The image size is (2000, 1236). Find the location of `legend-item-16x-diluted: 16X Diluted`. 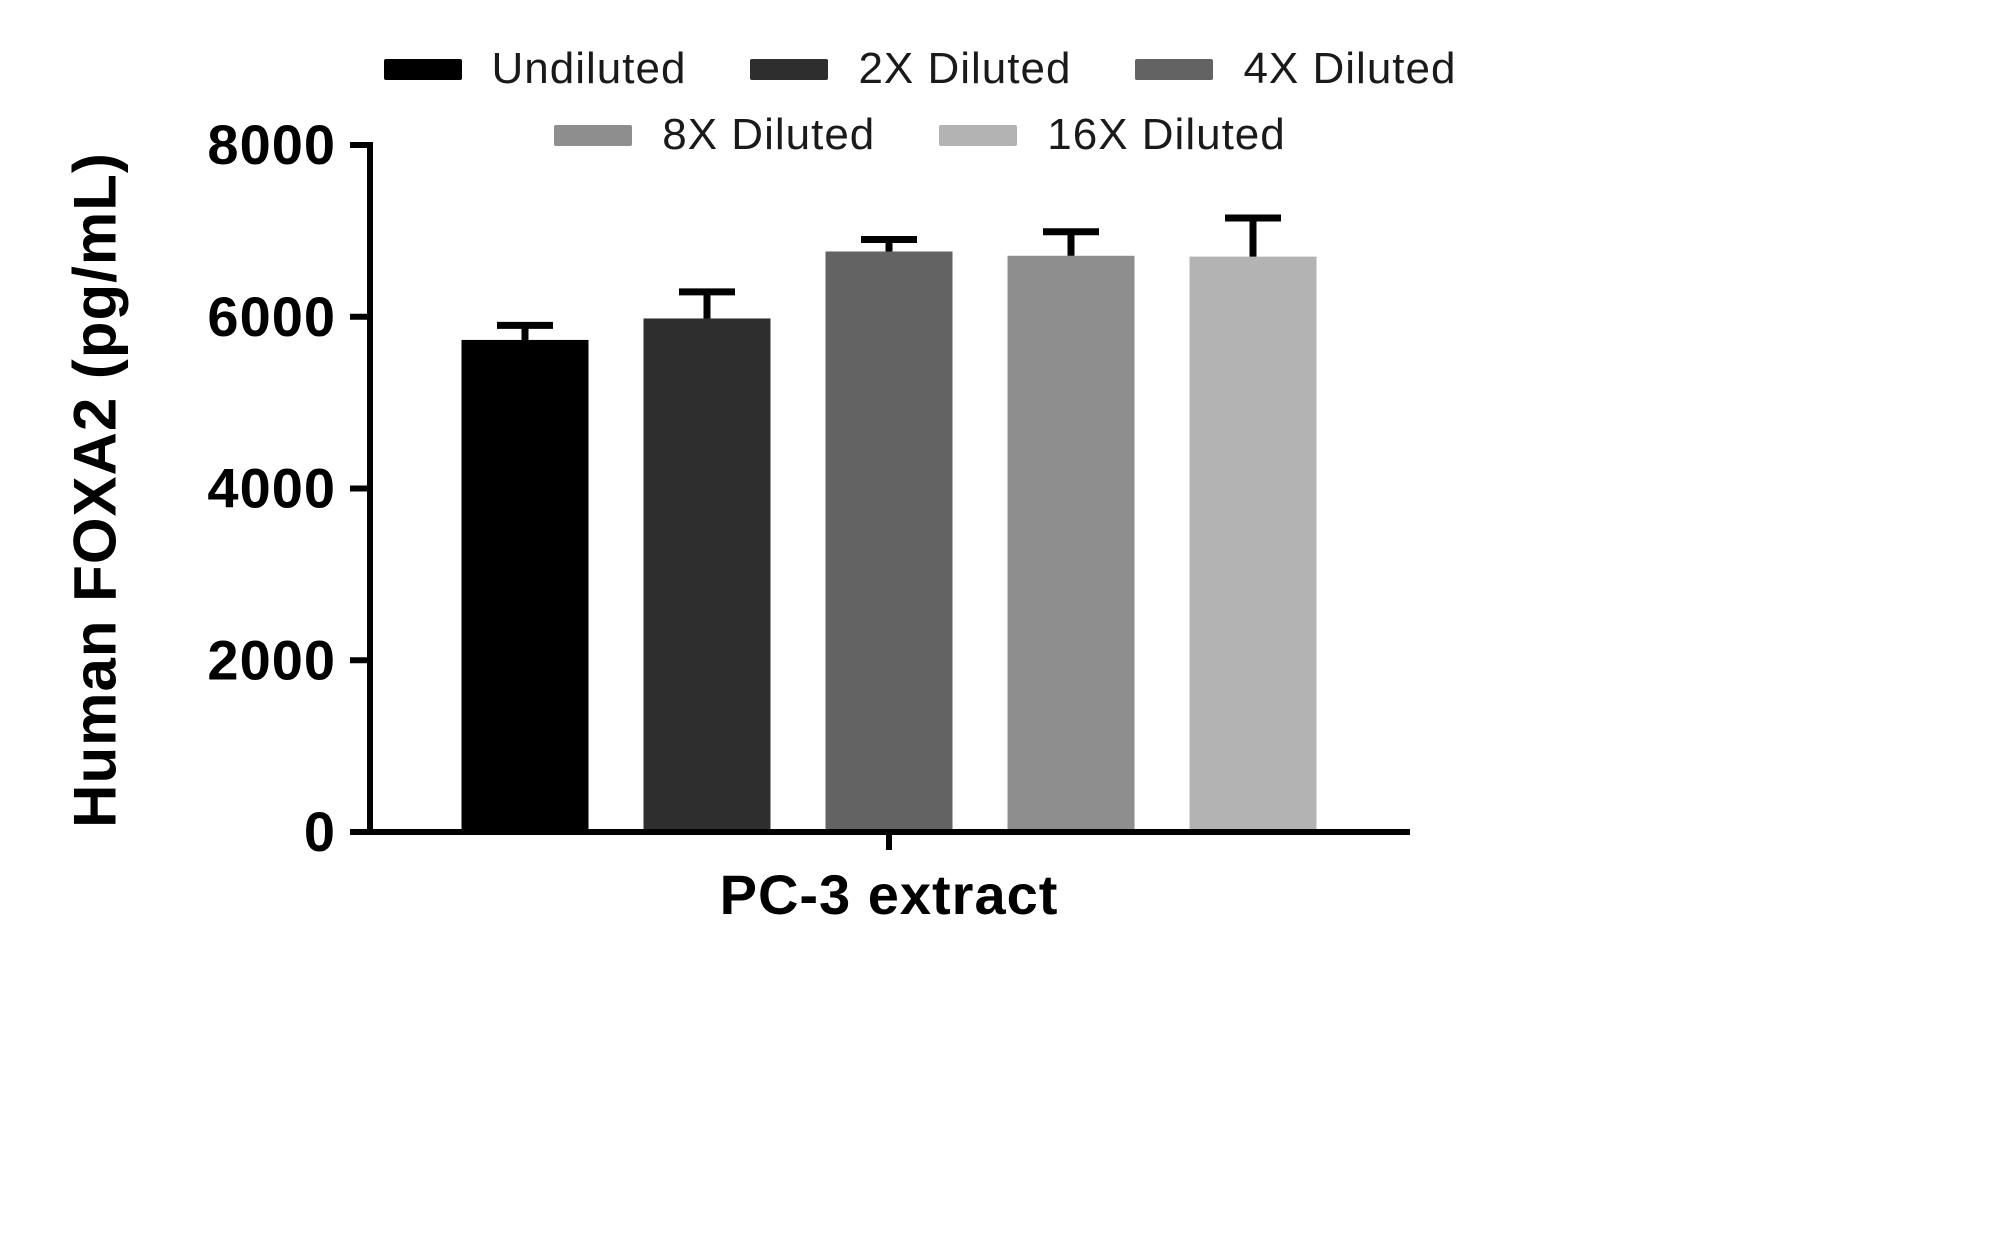

legend-item-16x-diluted: 16X Diluted is located at coordinates (1112, 135).